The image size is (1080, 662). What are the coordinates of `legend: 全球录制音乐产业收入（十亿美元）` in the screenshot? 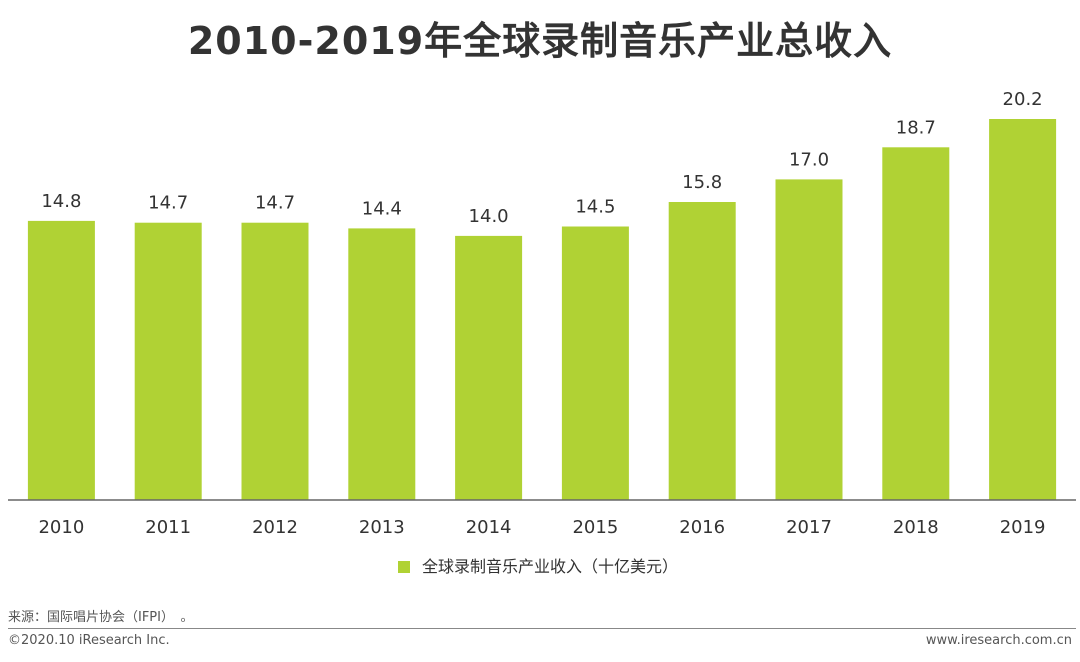 It's located at (538, 566).